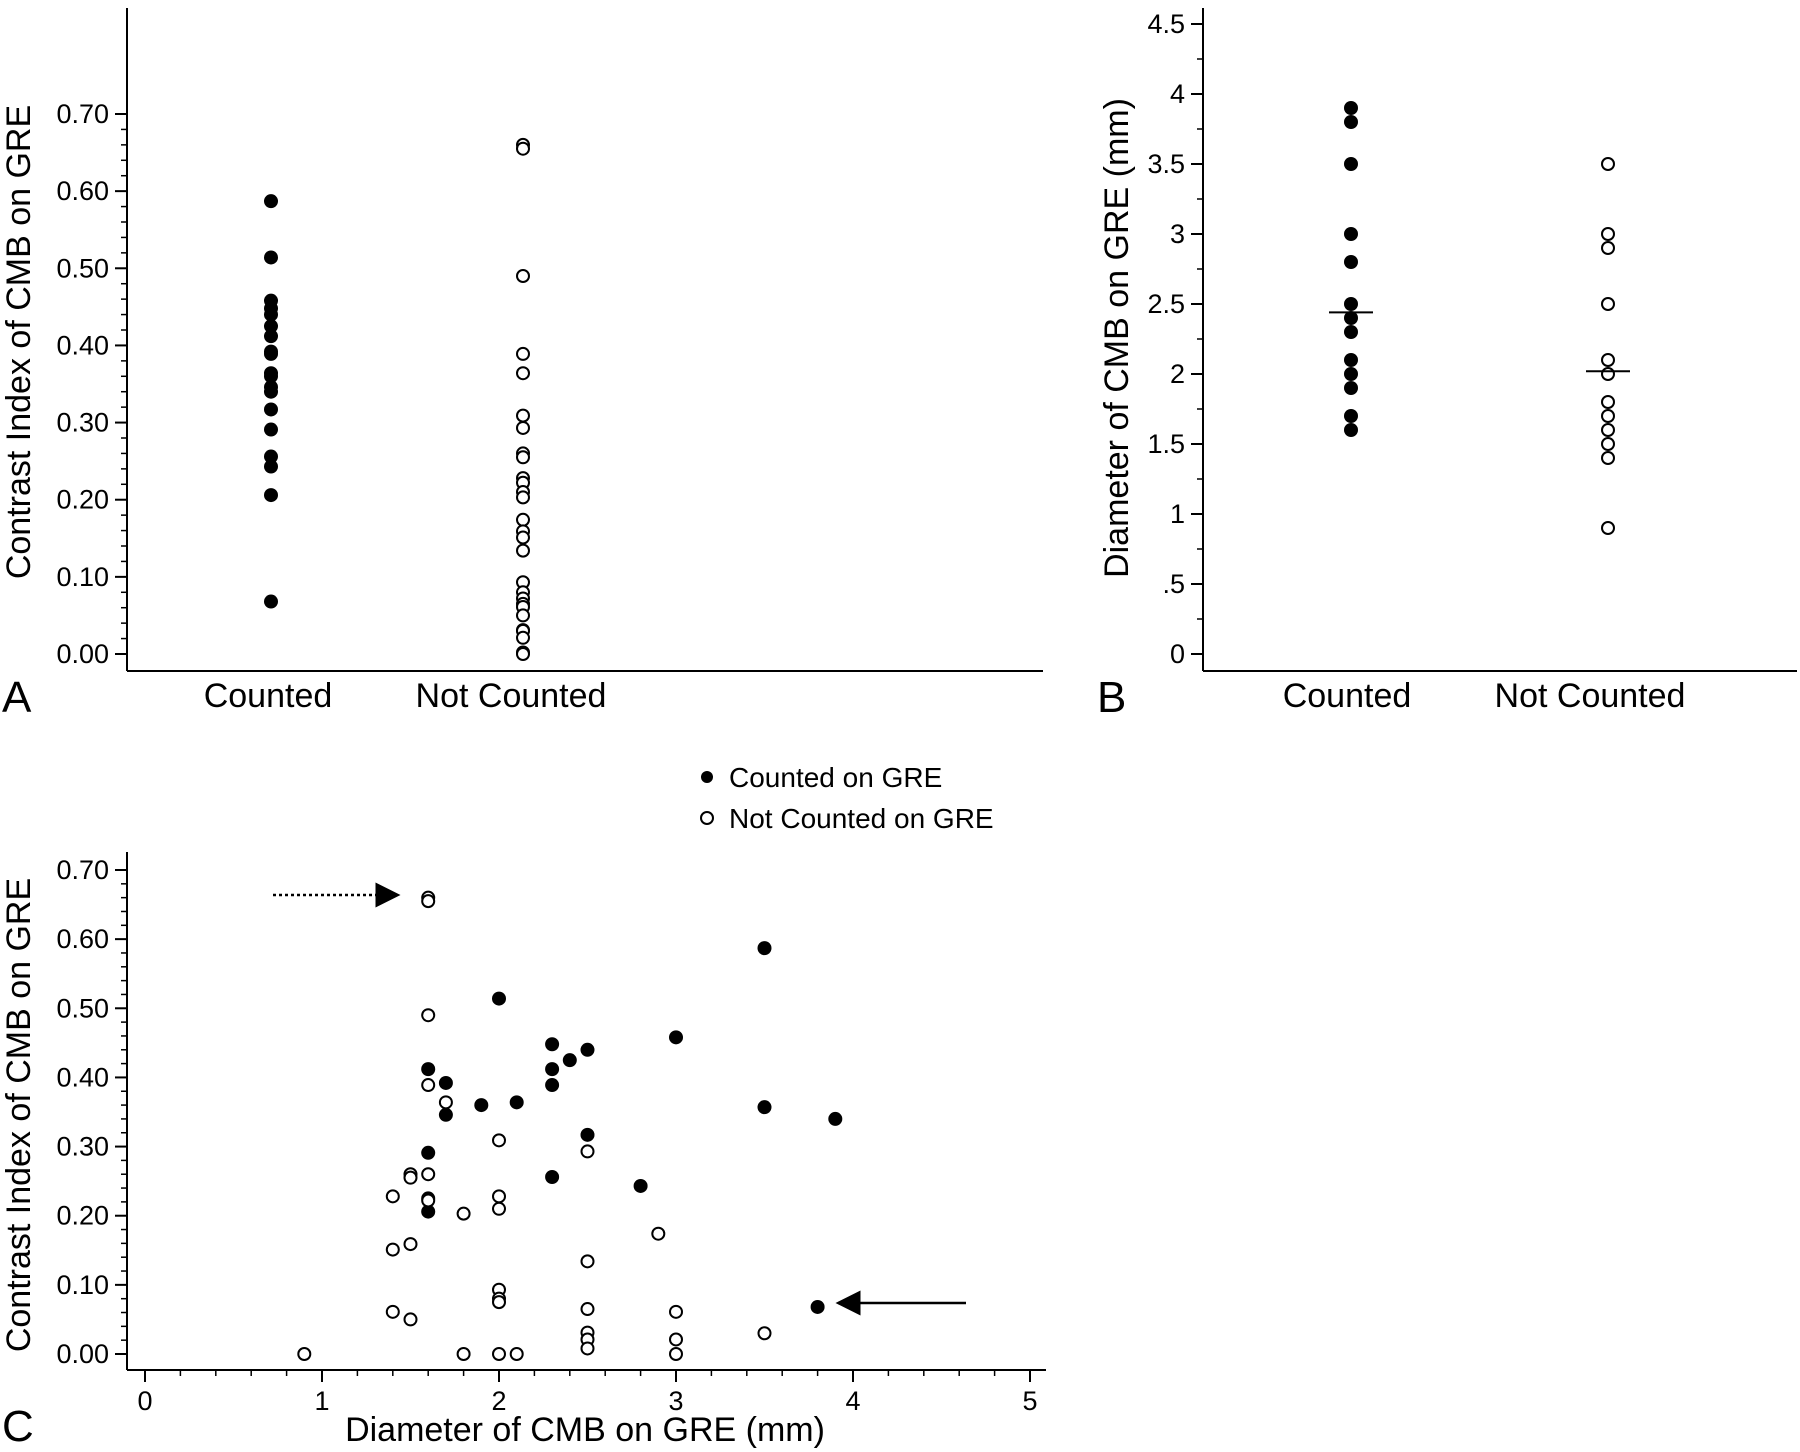 Image resolution: width=1800 pixels, height=1452 pixels. I want to click on panel-b-category-label-not-counted: Not Counted, so click(1590, 696).